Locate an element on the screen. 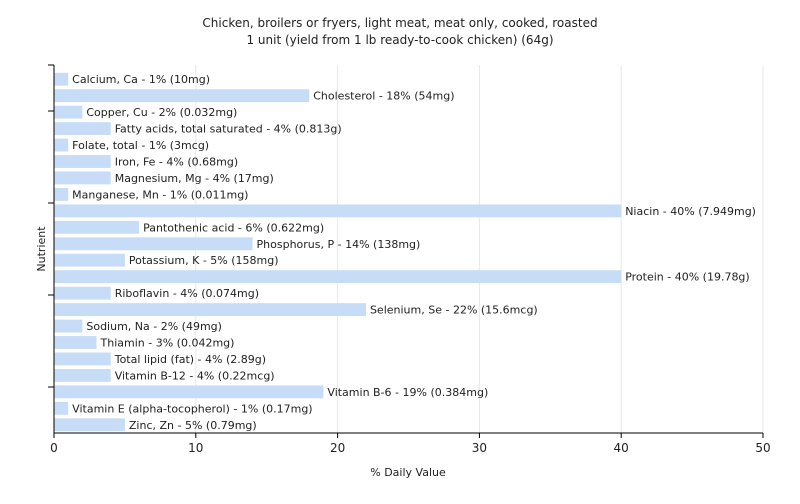 This screenshot has height=504, width=800. bar-label: Vitamin B-6 - 19% (0.384mg) is located at coordinates (407, 392).